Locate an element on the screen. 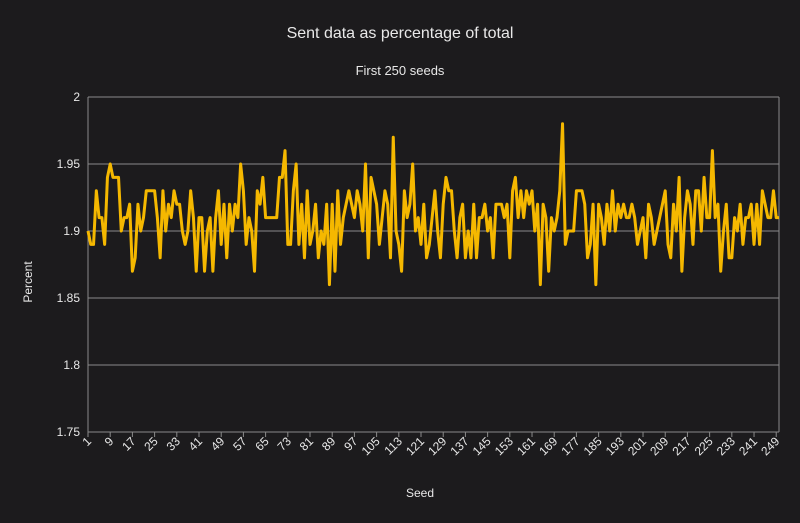 The image size is (800, 523). y-axis-label: Percent is located at coordinates (28, 282).